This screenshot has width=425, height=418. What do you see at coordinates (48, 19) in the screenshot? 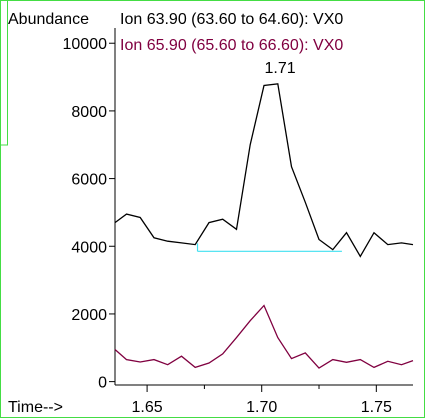
I see `y-axis-label: Abundance` at bounding box center [48, 19].